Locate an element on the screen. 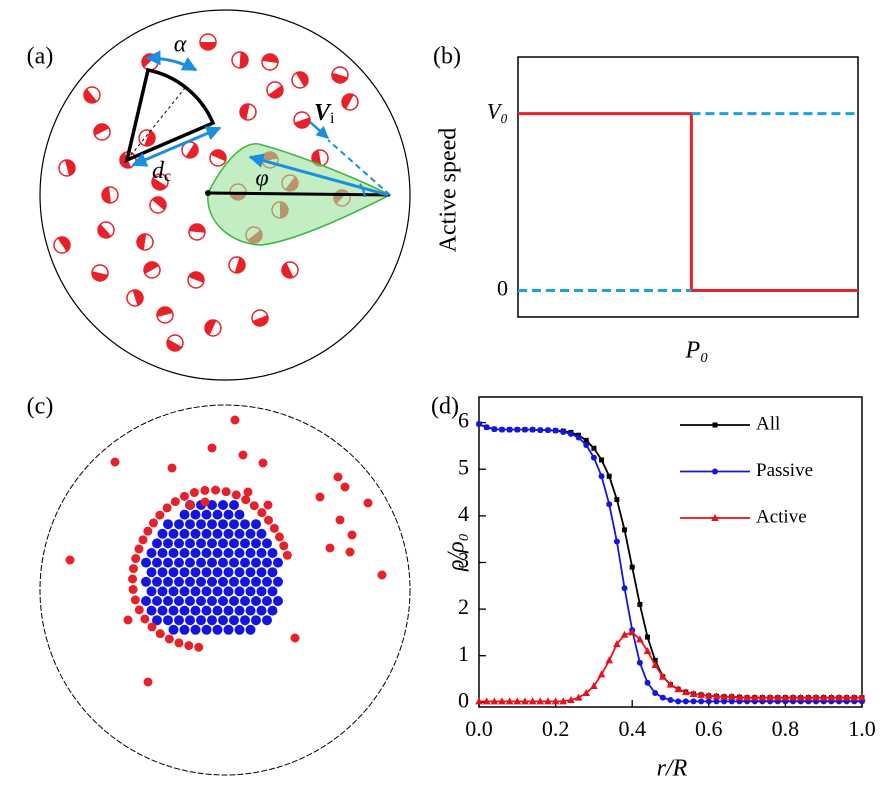 Image resolution: width=896 pixels, height=803 pixels. plot-frame is located at coordinates (688, 187).